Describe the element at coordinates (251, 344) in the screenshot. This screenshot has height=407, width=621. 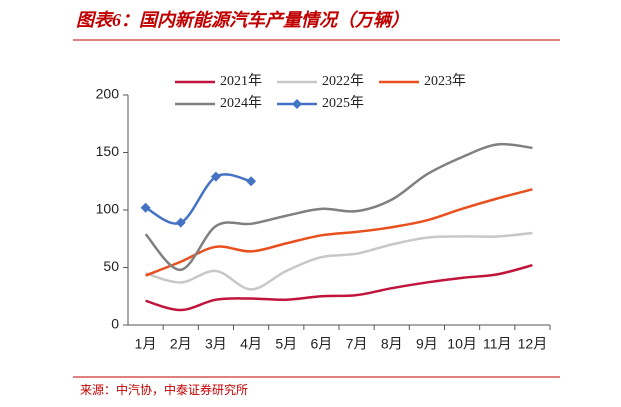
I see `x-tick-label: 4月` at that location.